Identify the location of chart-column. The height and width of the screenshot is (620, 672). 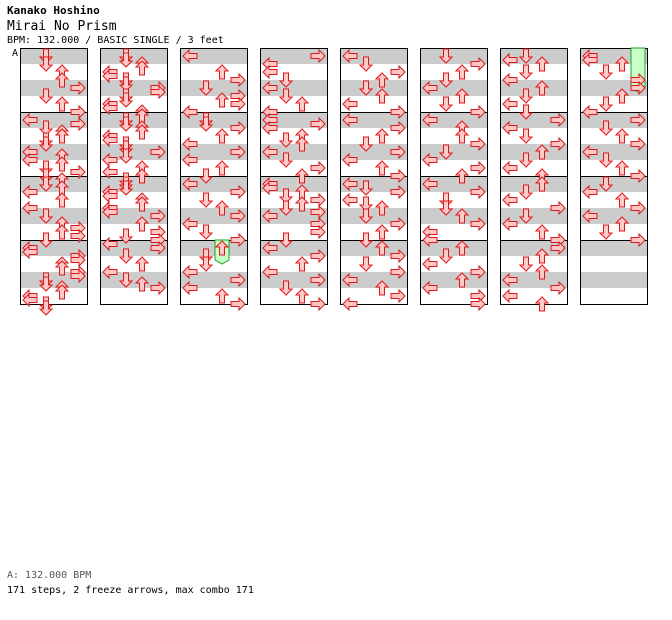
(614, 176).